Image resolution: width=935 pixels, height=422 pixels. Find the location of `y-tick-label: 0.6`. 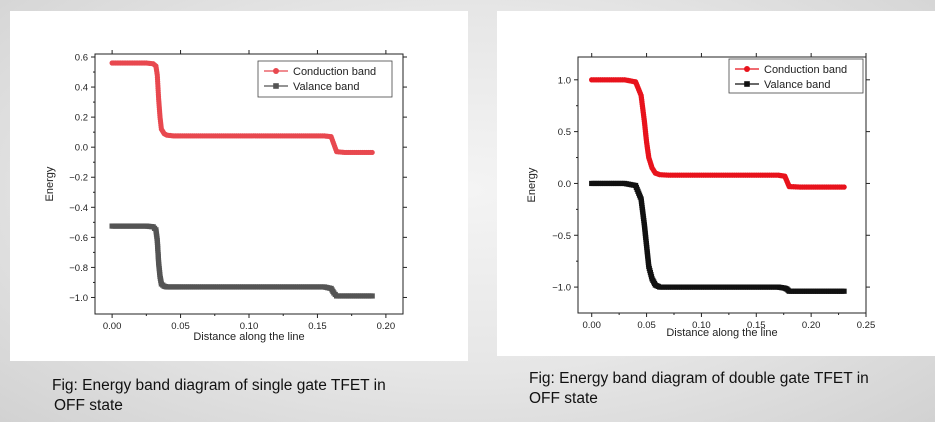

y-tick-label: 0.6 is located at coordinates (81, 58).